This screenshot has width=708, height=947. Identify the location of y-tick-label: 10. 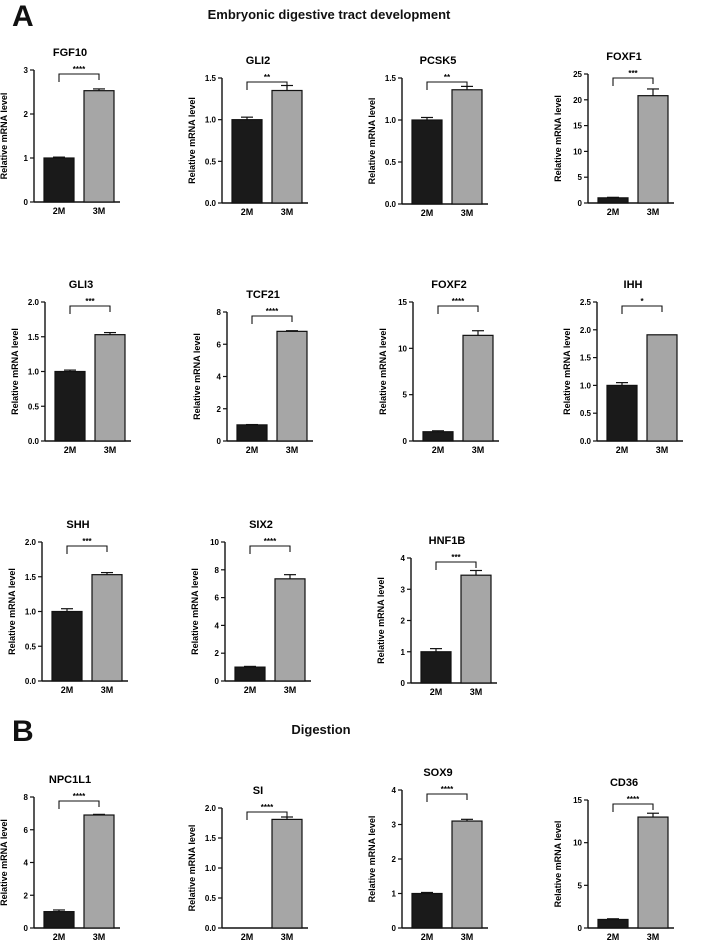
(214, 542).